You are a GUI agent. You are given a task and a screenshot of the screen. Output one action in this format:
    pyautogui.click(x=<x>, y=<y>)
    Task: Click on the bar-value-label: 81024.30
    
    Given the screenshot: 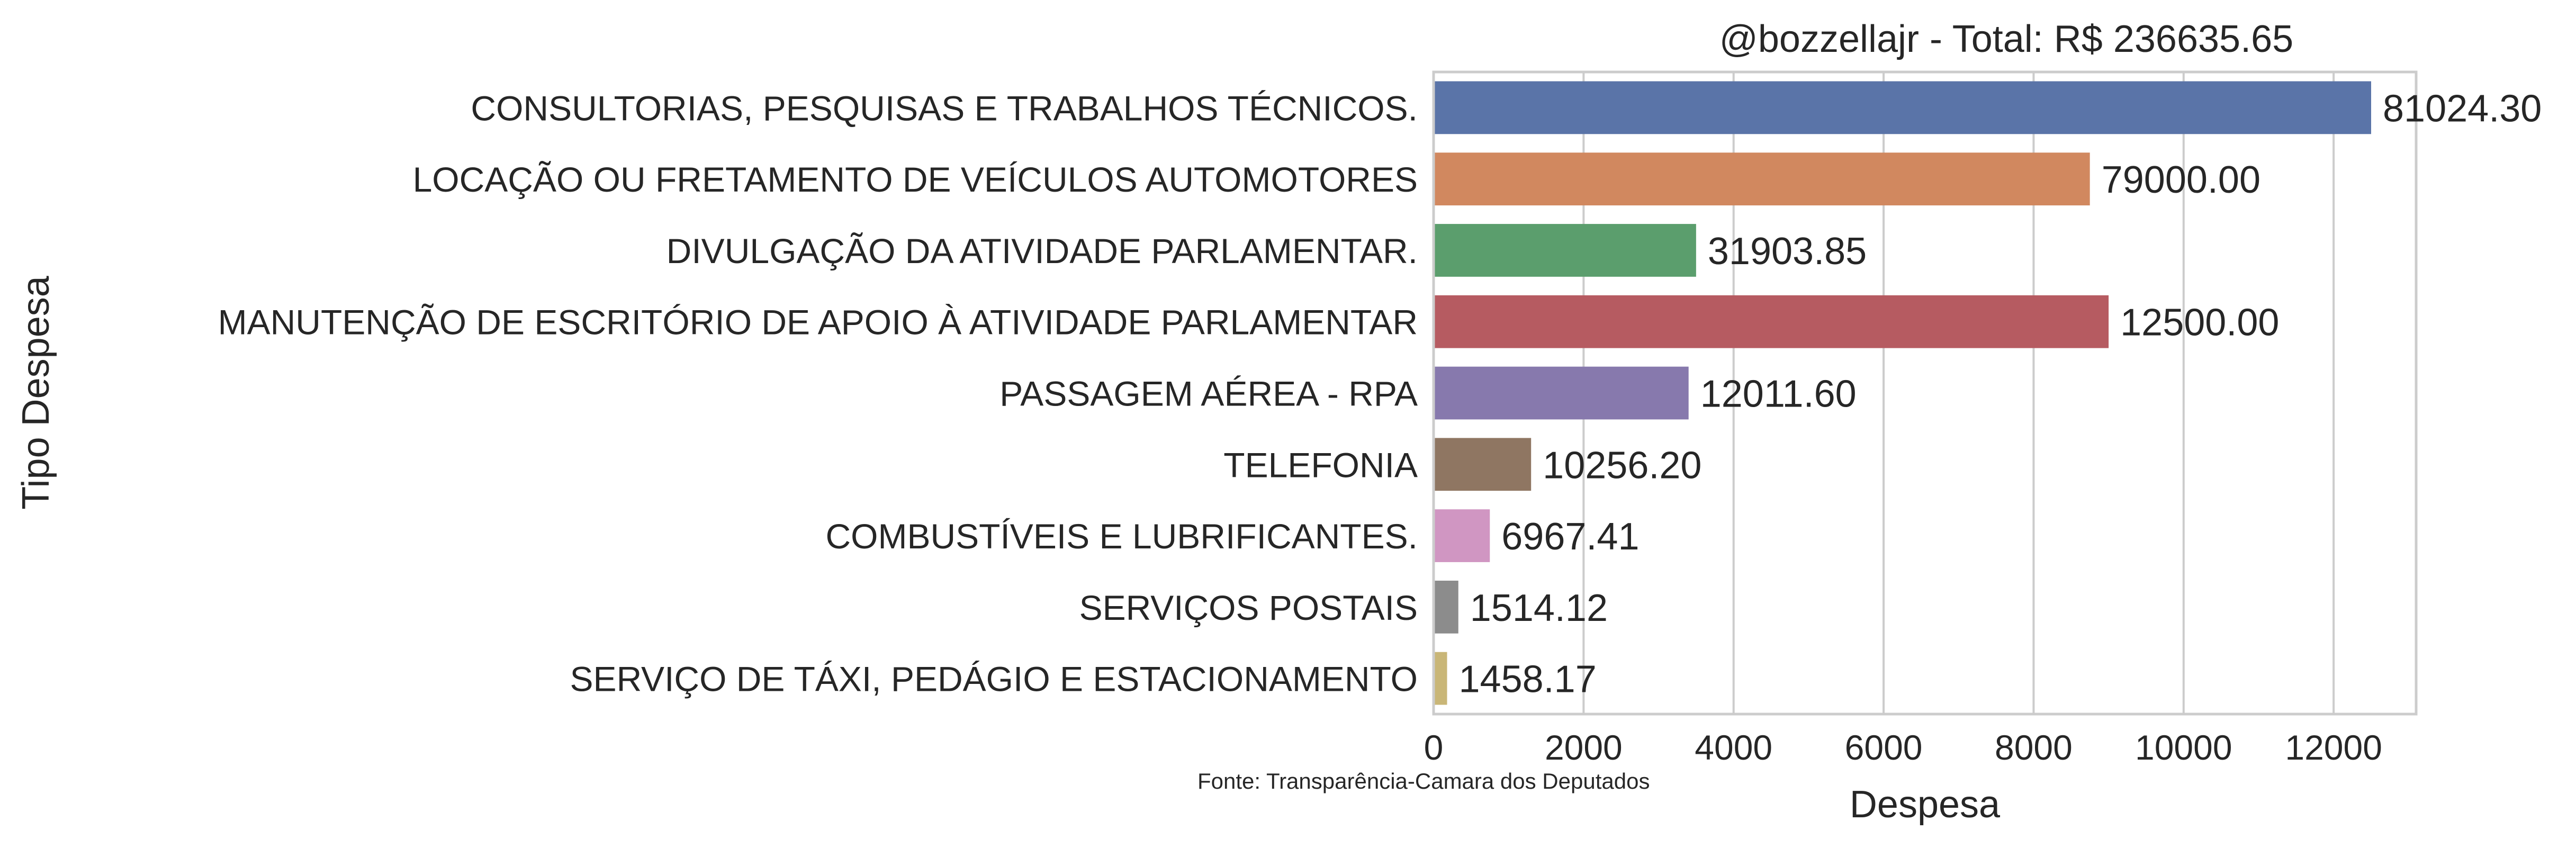 What is the action you would take?
    pyautogui.click(x=2463, y=108)
    